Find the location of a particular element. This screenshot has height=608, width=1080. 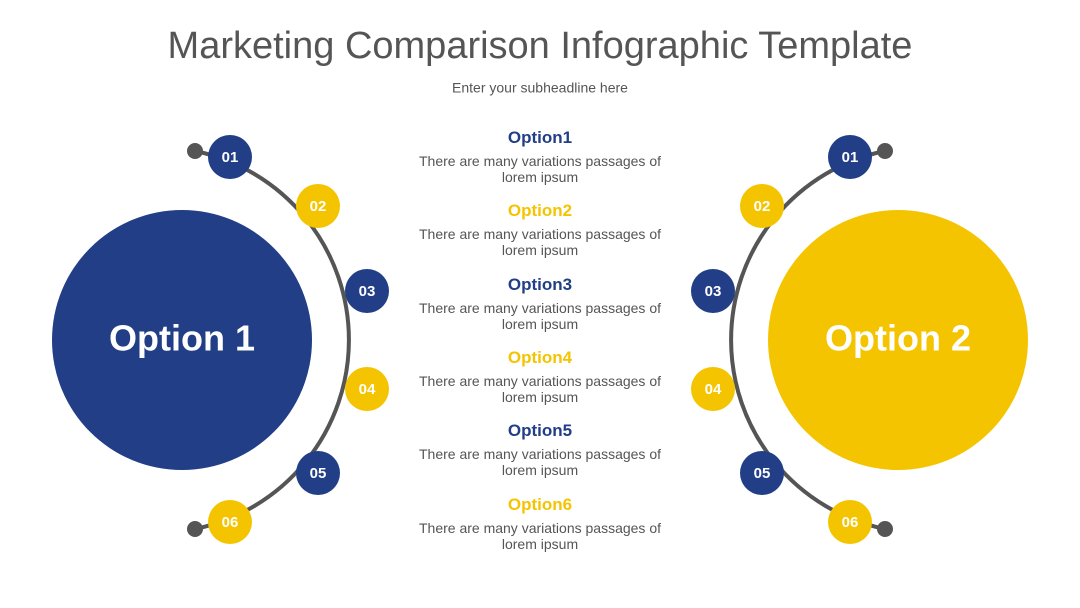

option-title: Option6 is located at coordinates (540, 504).